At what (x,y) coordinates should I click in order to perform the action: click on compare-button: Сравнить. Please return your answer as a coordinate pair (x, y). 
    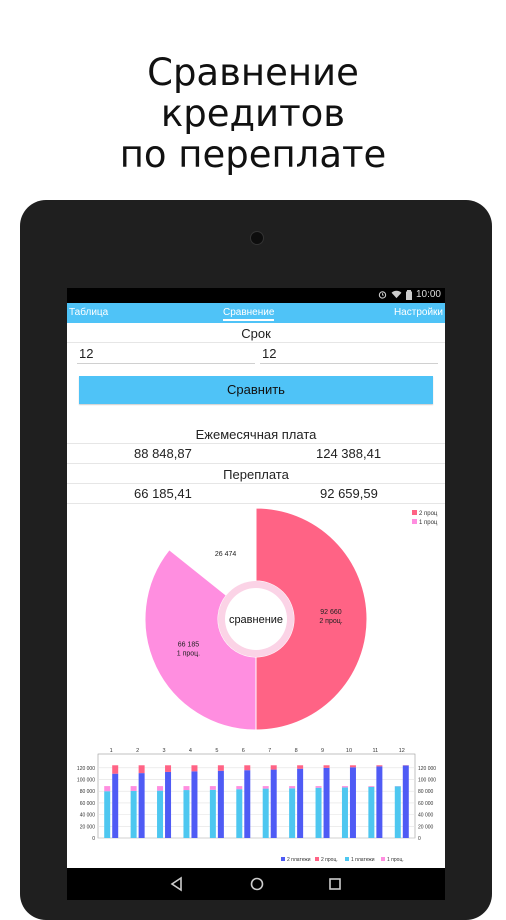
    Looking at the image, I should click on (256, 390).